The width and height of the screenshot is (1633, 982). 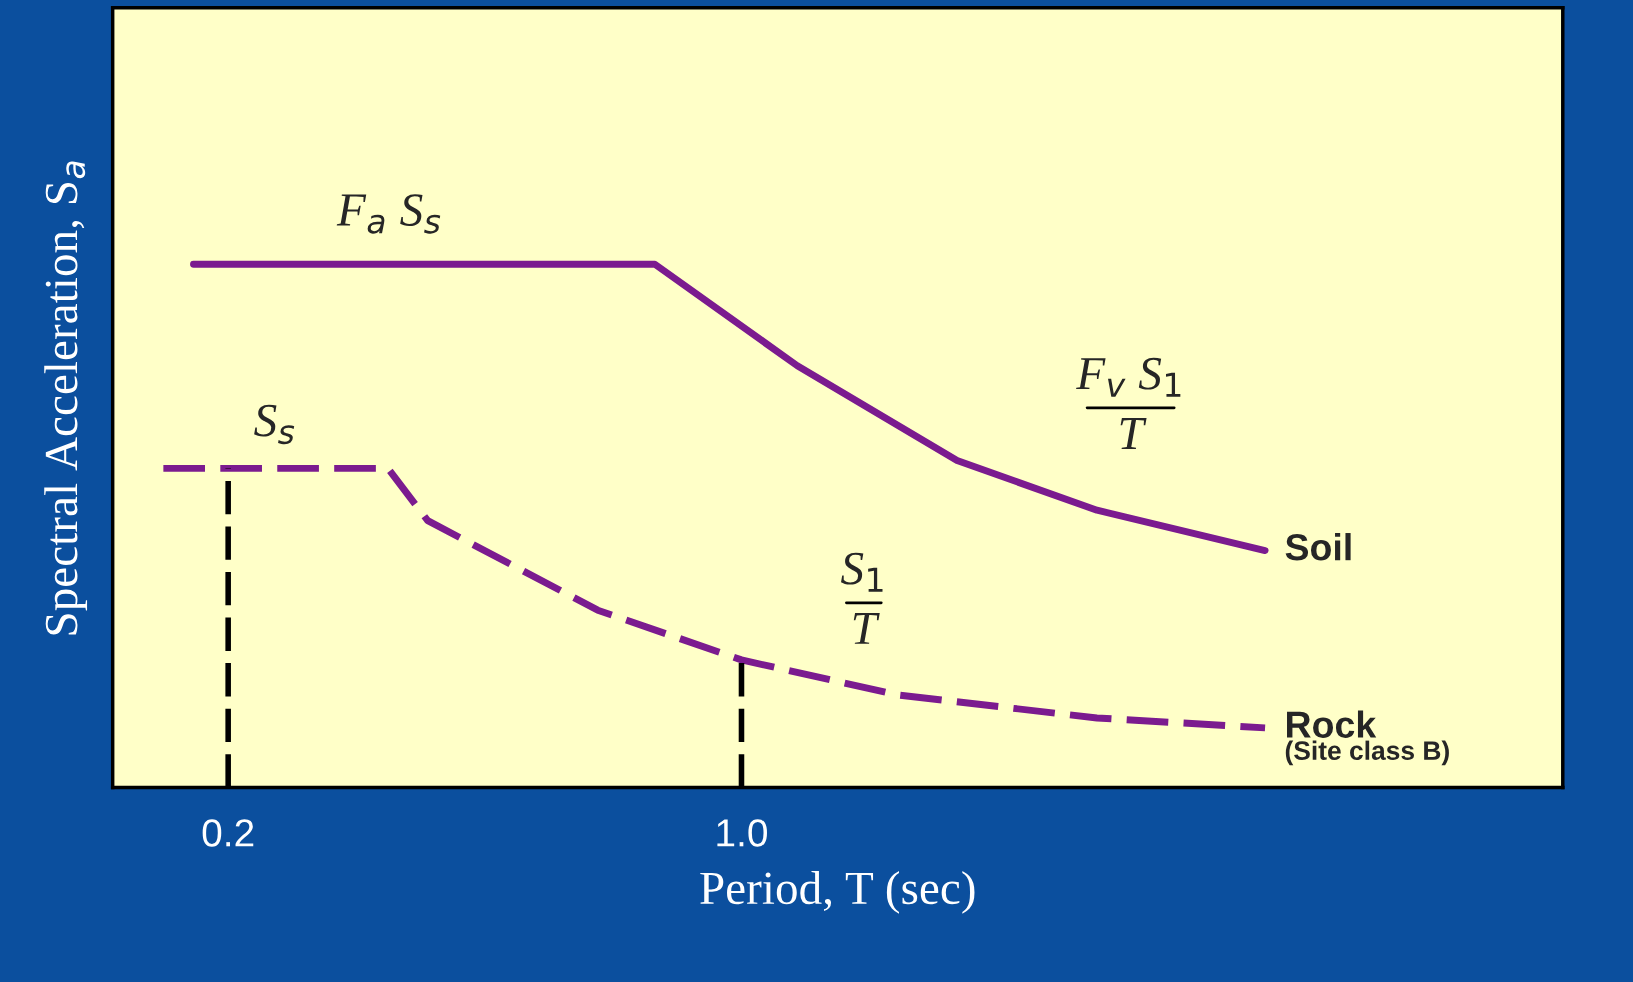 I want to click on annotation: F$_{v}$ S$_{1}$ T, so click(x=1128, y=403).